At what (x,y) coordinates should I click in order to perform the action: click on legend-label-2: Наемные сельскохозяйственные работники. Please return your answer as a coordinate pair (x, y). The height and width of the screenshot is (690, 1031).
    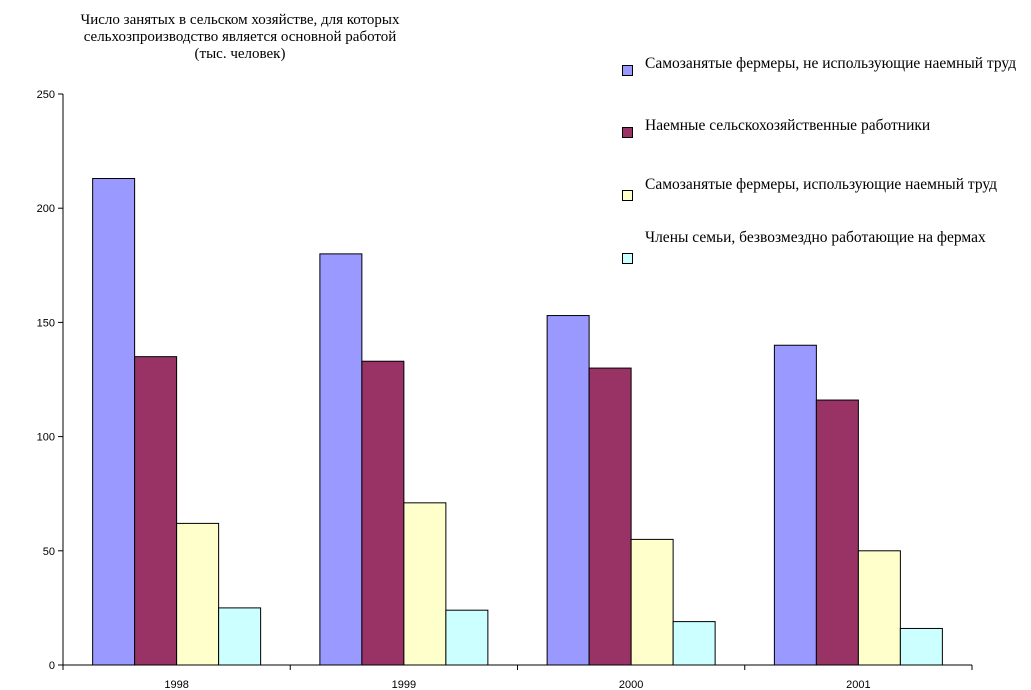
    Looking at the image, I should click on (788, 125).